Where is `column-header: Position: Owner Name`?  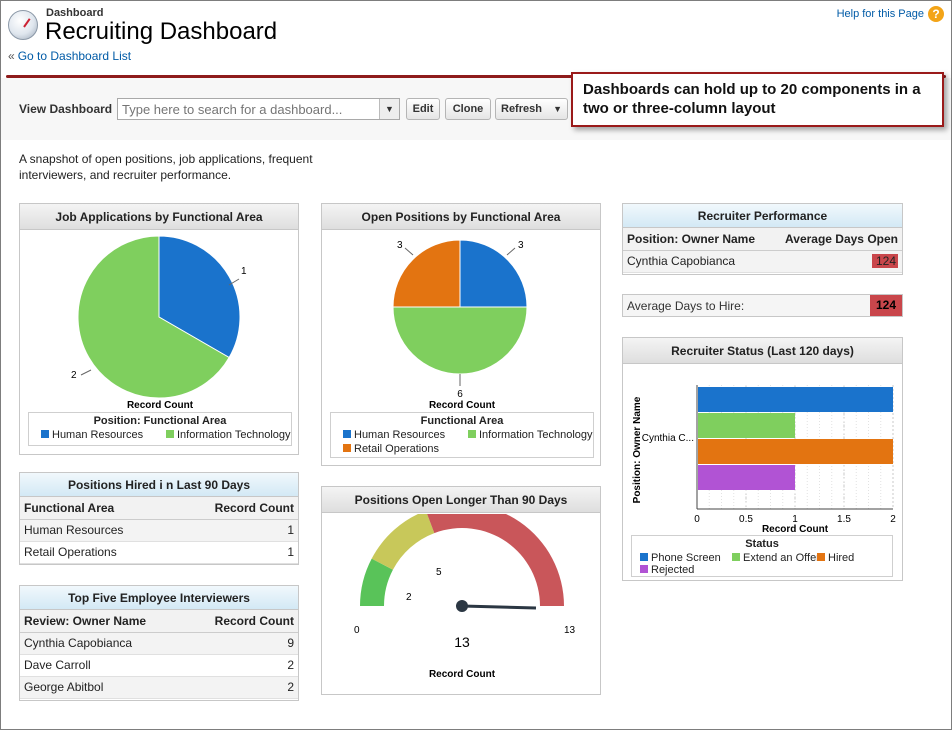 column-header: Position: Owner Name is located at coordinates (697, 239).